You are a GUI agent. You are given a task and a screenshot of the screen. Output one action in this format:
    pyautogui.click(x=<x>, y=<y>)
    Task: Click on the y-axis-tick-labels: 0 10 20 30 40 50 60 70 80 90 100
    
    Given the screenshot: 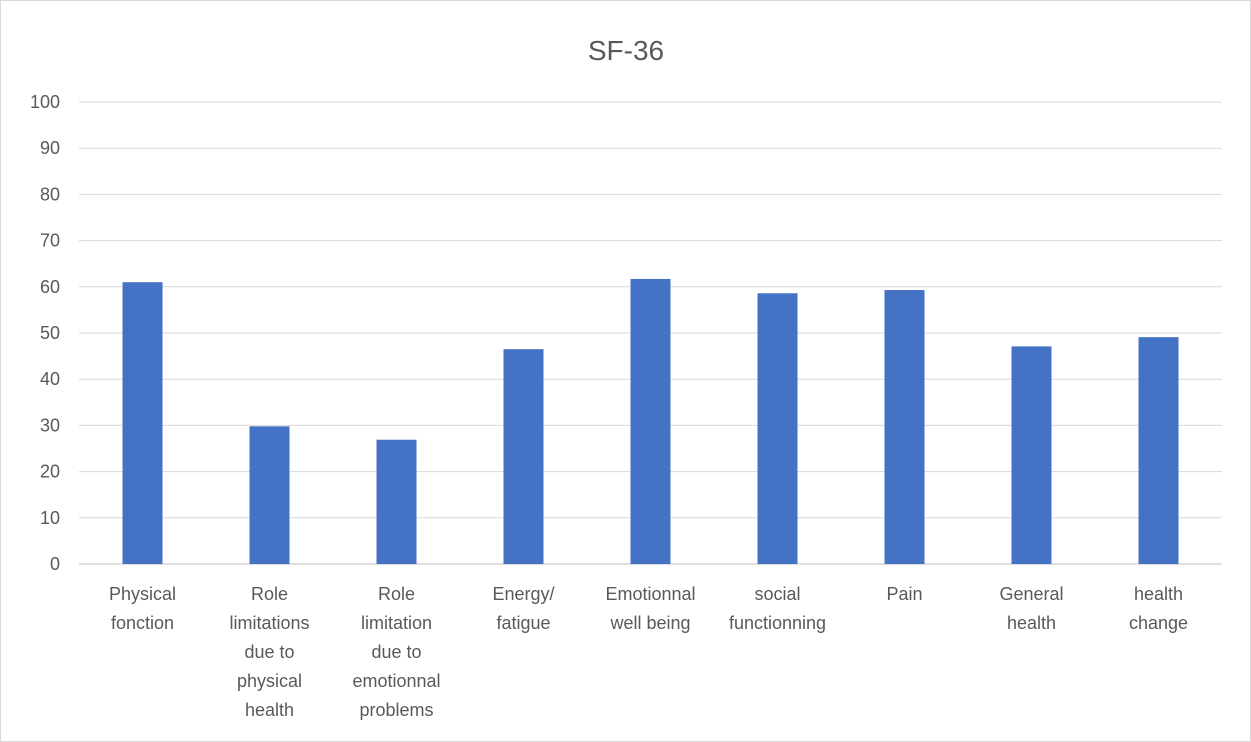 What is the action you would take?
    pyautogui.click(x=45, y=333)
    